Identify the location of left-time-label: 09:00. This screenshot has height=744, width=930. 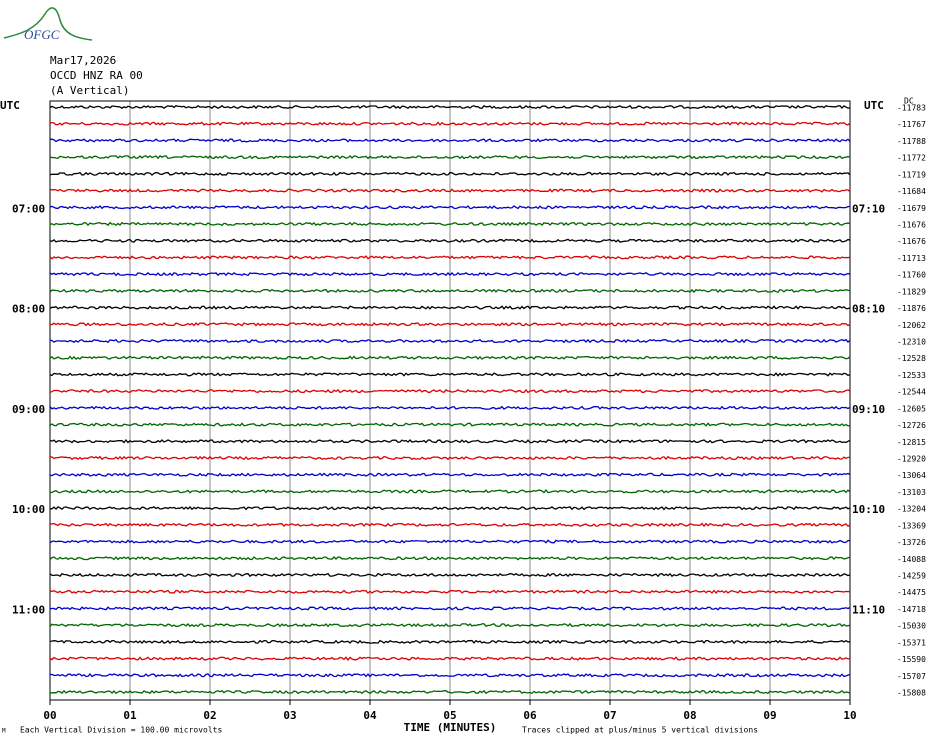
(28, 409).